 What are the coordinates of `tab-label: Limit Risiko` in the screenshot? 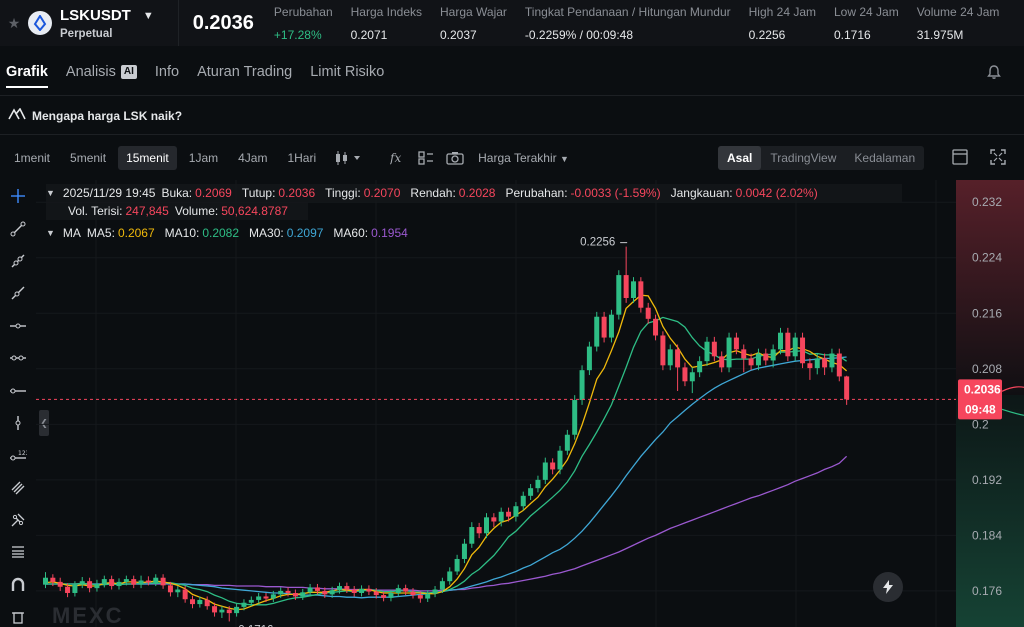 It's located at (347, 71).